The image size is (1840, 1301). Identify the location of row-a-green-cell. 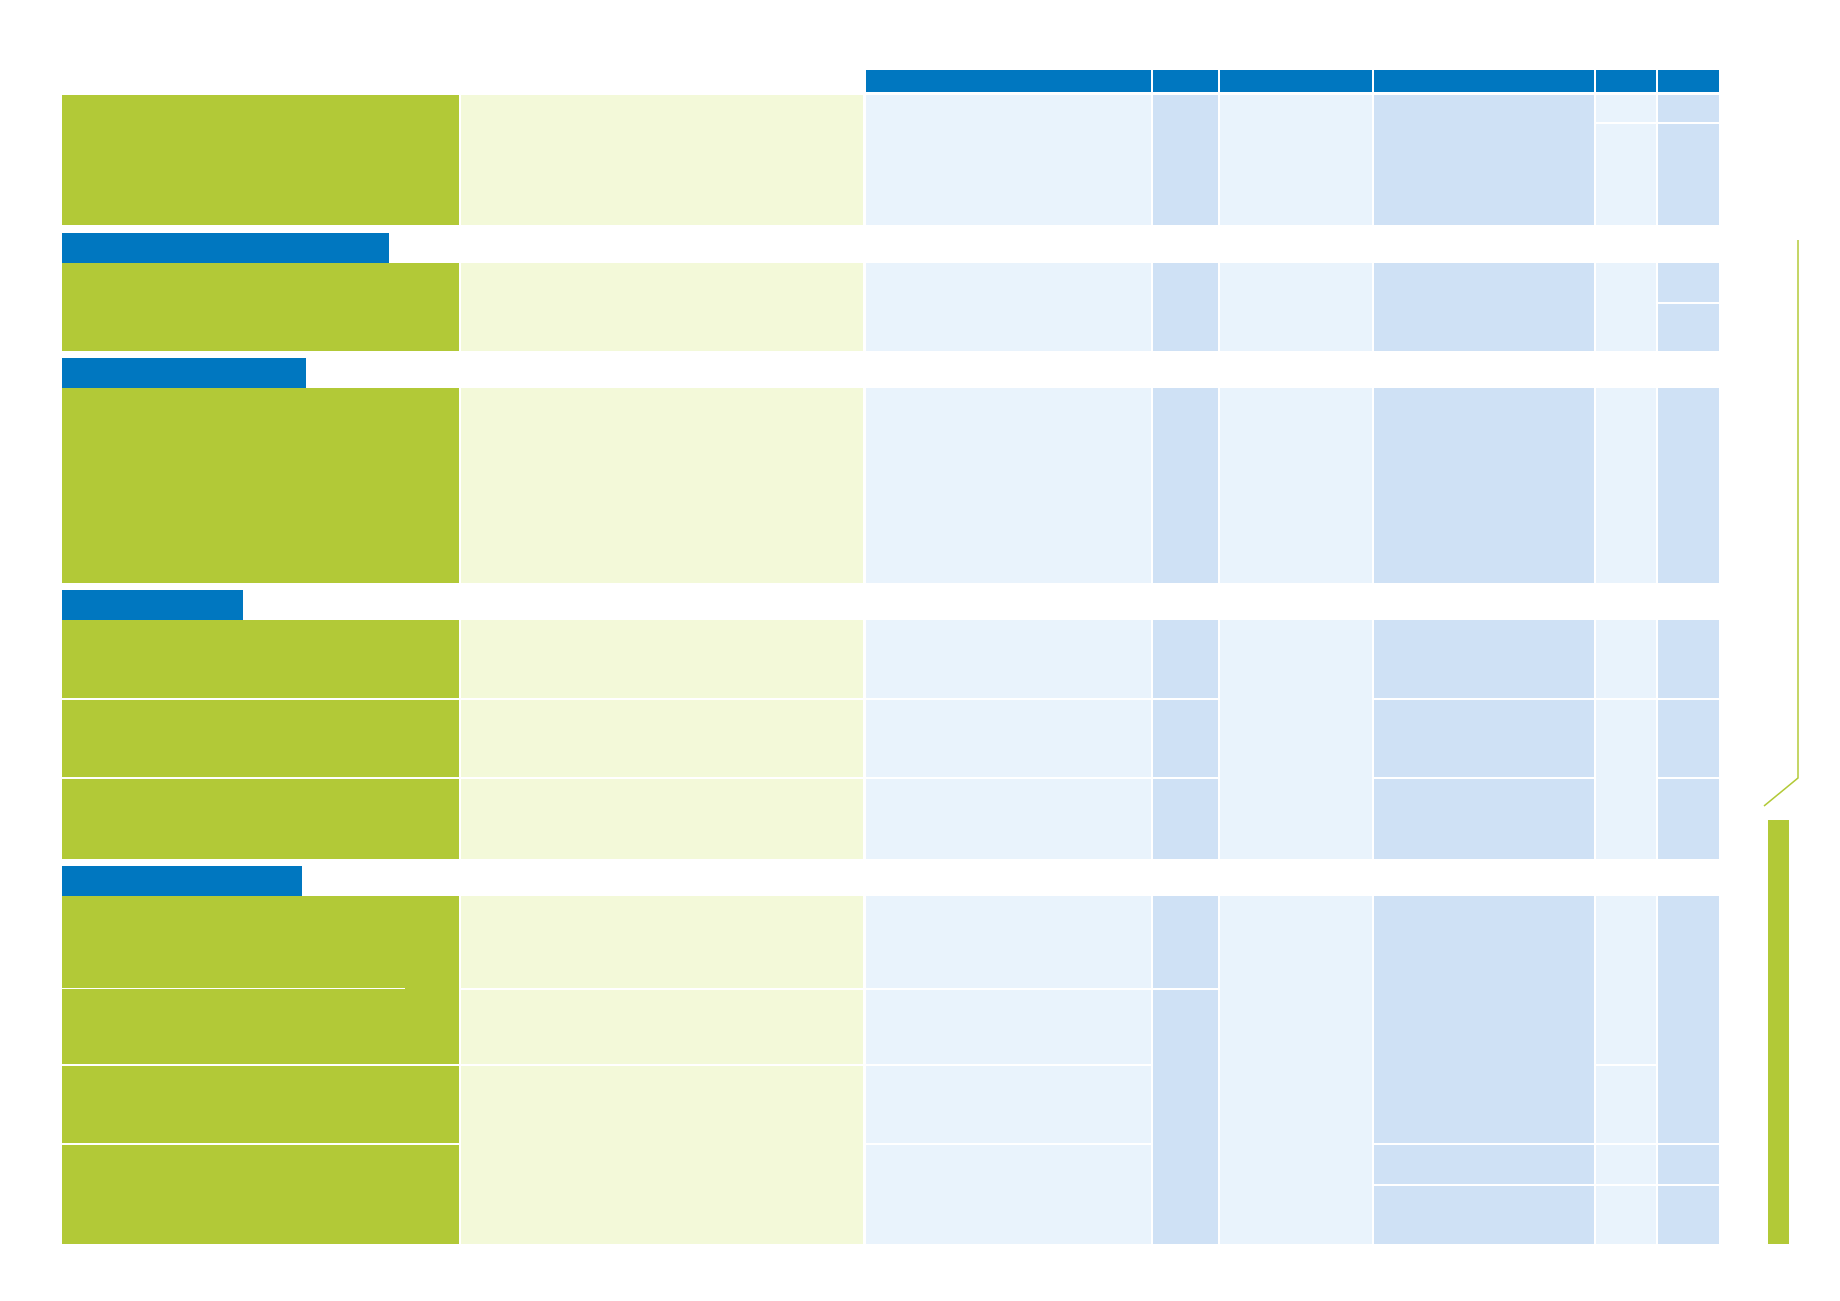
(260, 160).